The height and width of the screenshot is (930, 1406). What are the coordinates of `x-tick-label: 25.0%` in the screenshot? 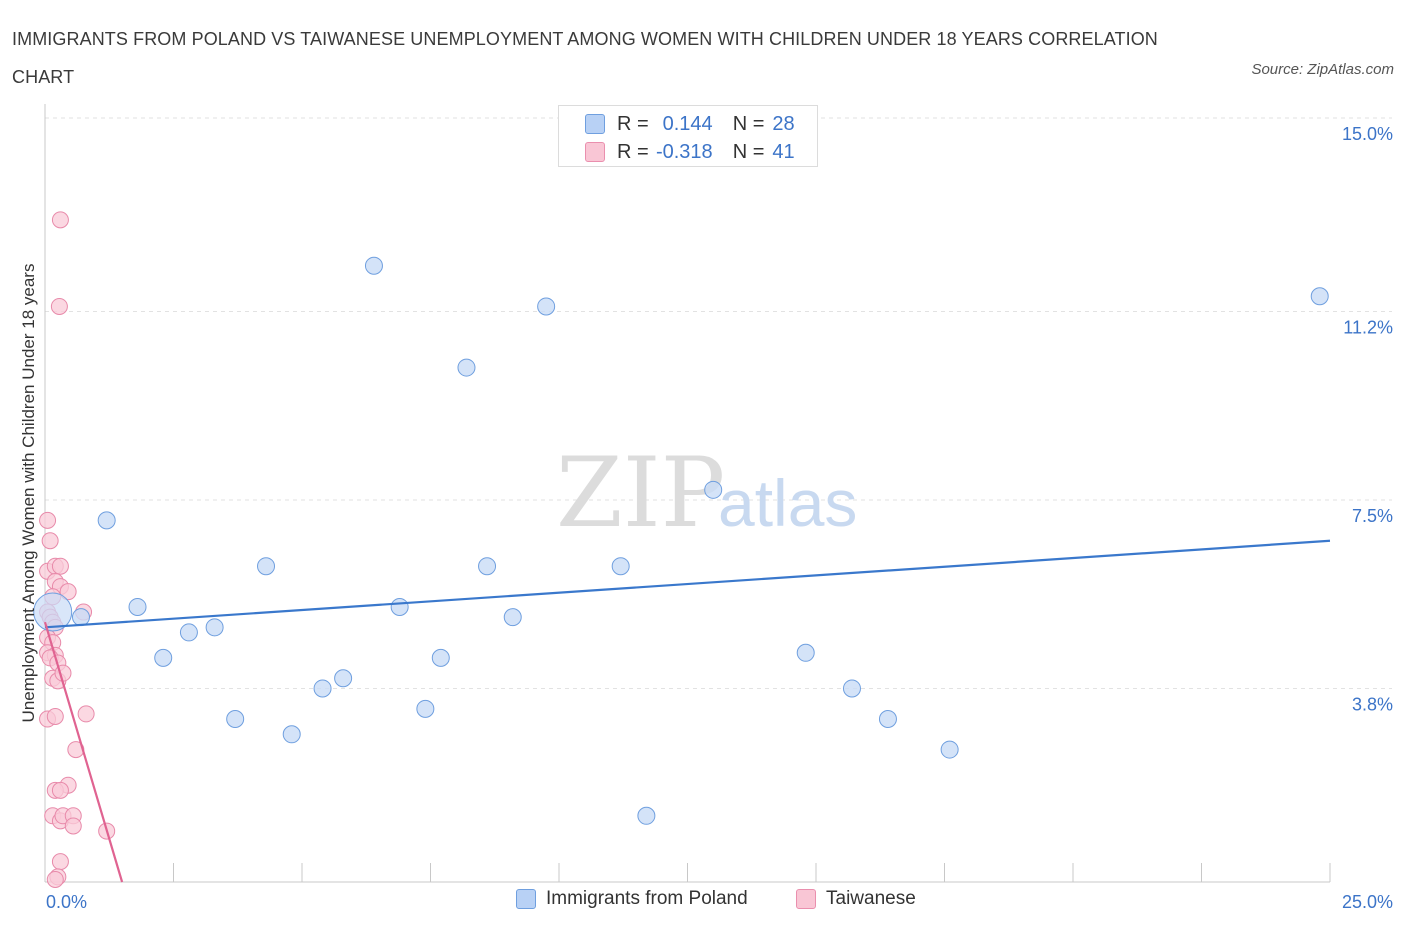 It's located at (1367, 902).